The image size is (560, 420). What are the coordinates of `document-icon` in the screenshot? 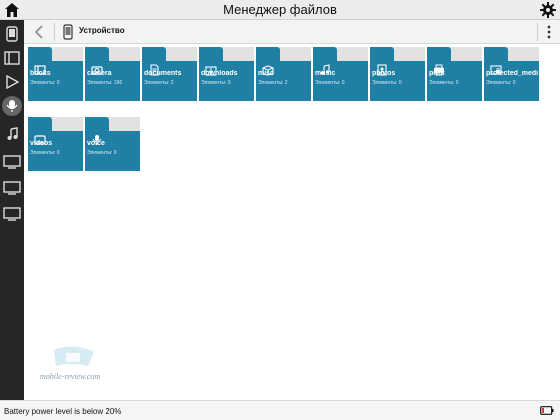 It's located at (154, 70).